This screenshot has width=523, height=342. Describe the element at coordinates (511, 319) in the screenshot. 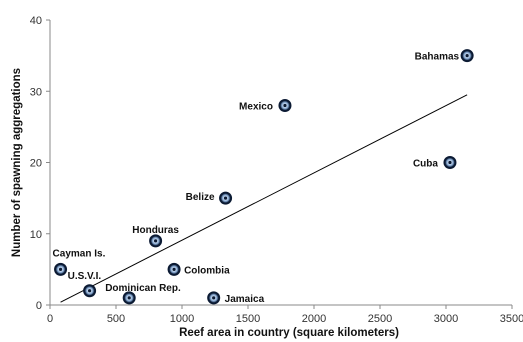

I see `x-tick-label: 3500` at that location.